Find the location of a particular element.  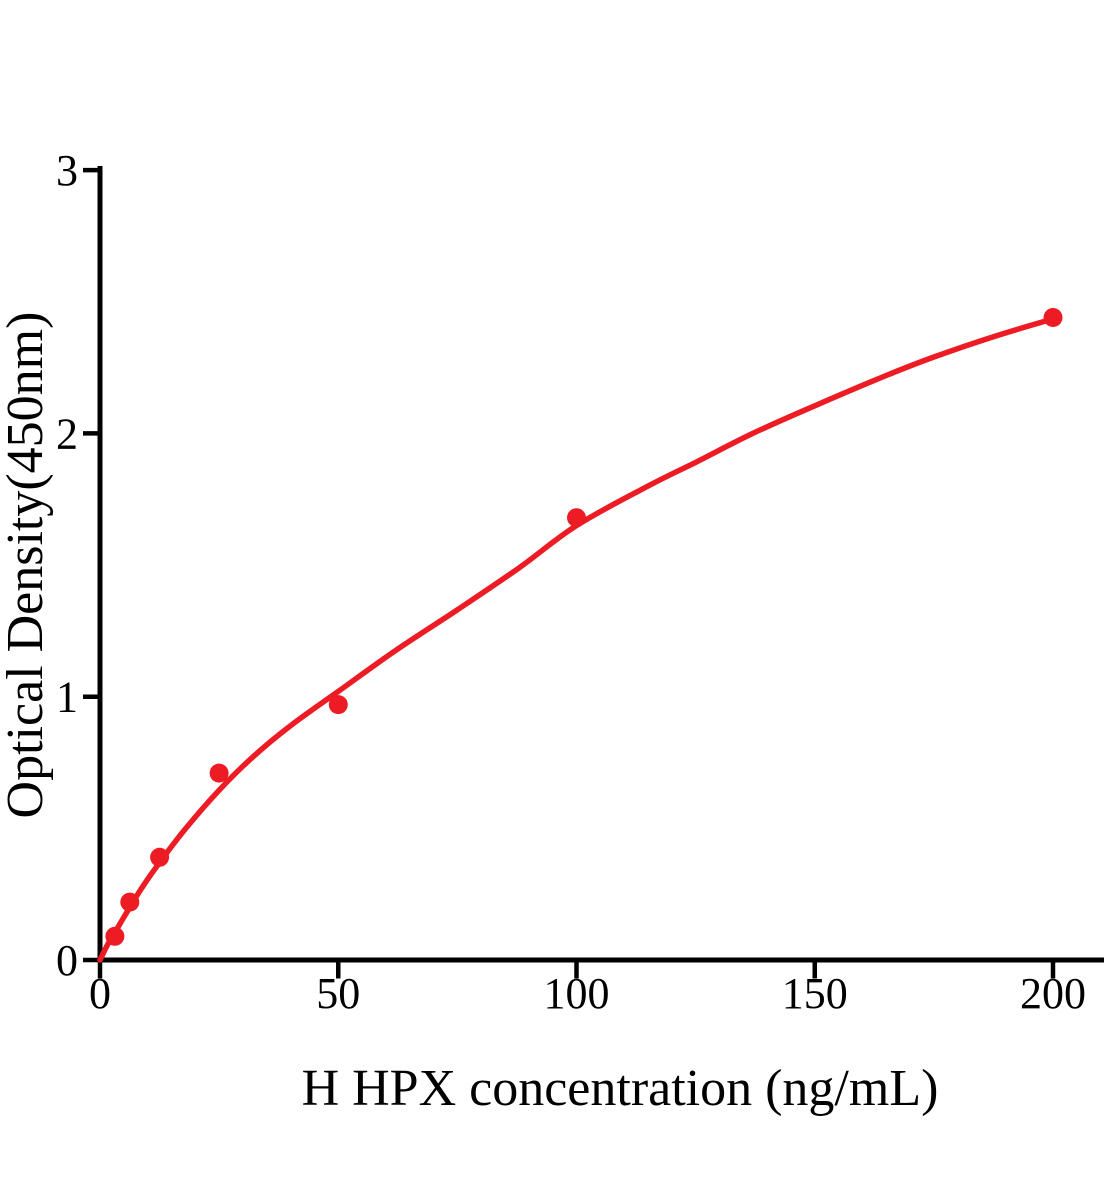

x-axis-ticks: 0 50 100 150 200 is located at coordinates (587, 989).